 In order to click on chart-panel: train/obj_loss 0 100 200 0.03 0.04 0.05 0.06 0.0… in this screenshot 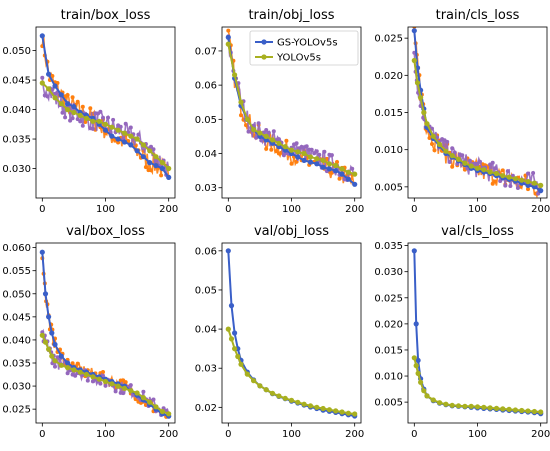, I will do `click(279, 111)`.